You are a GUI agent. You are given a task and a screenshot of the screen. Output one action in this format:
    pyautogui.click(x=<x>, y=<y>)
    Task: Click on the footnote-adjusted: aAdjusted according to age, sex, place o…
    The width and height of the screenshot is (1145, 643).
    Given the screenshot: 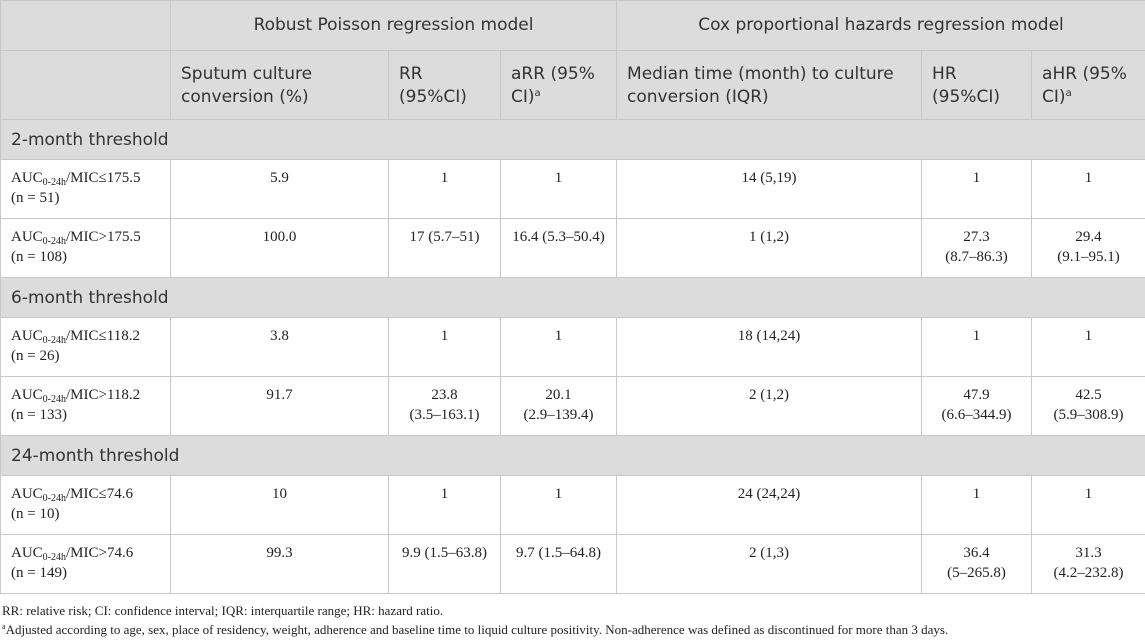 What is the action you would take?
    pyautogui.click(x=475, y=630)
    